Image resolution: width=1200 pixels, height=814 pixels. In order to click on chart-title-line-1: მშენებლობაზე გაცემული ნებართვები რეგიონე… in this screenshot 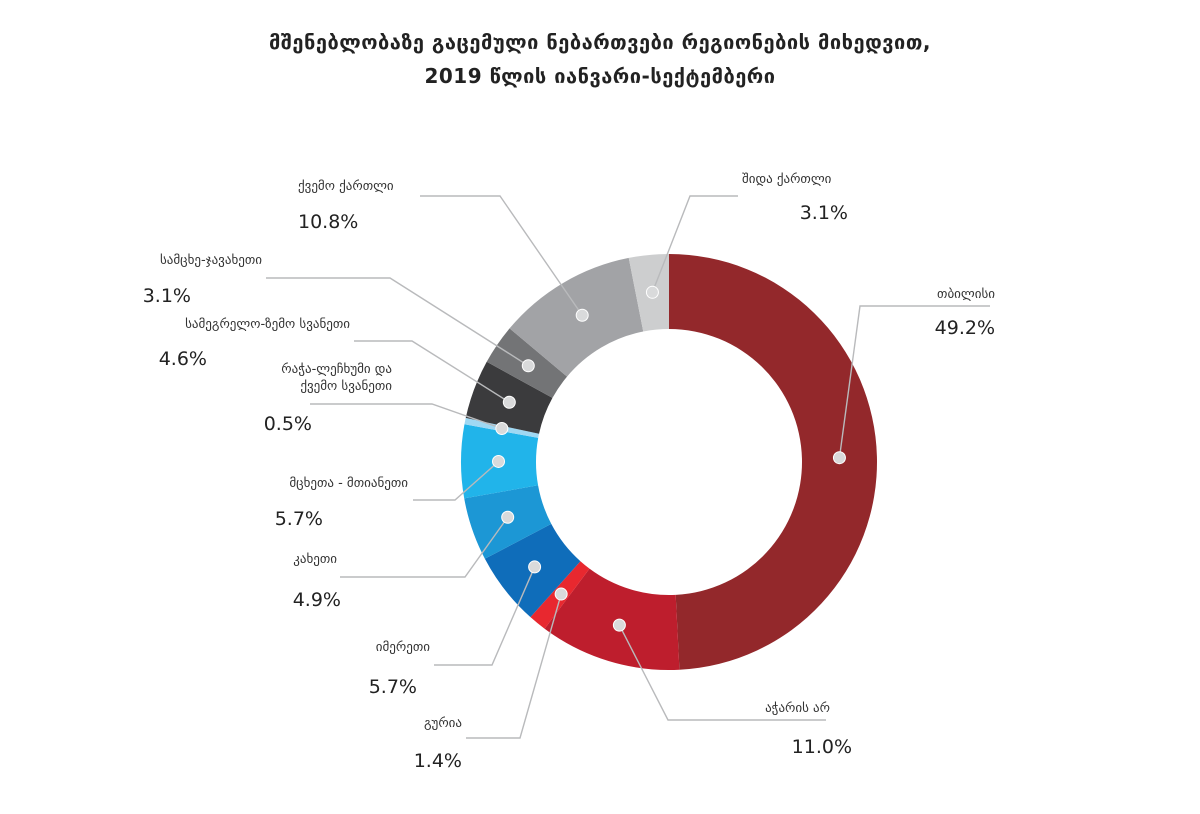, I will do `click(600, 42)`.